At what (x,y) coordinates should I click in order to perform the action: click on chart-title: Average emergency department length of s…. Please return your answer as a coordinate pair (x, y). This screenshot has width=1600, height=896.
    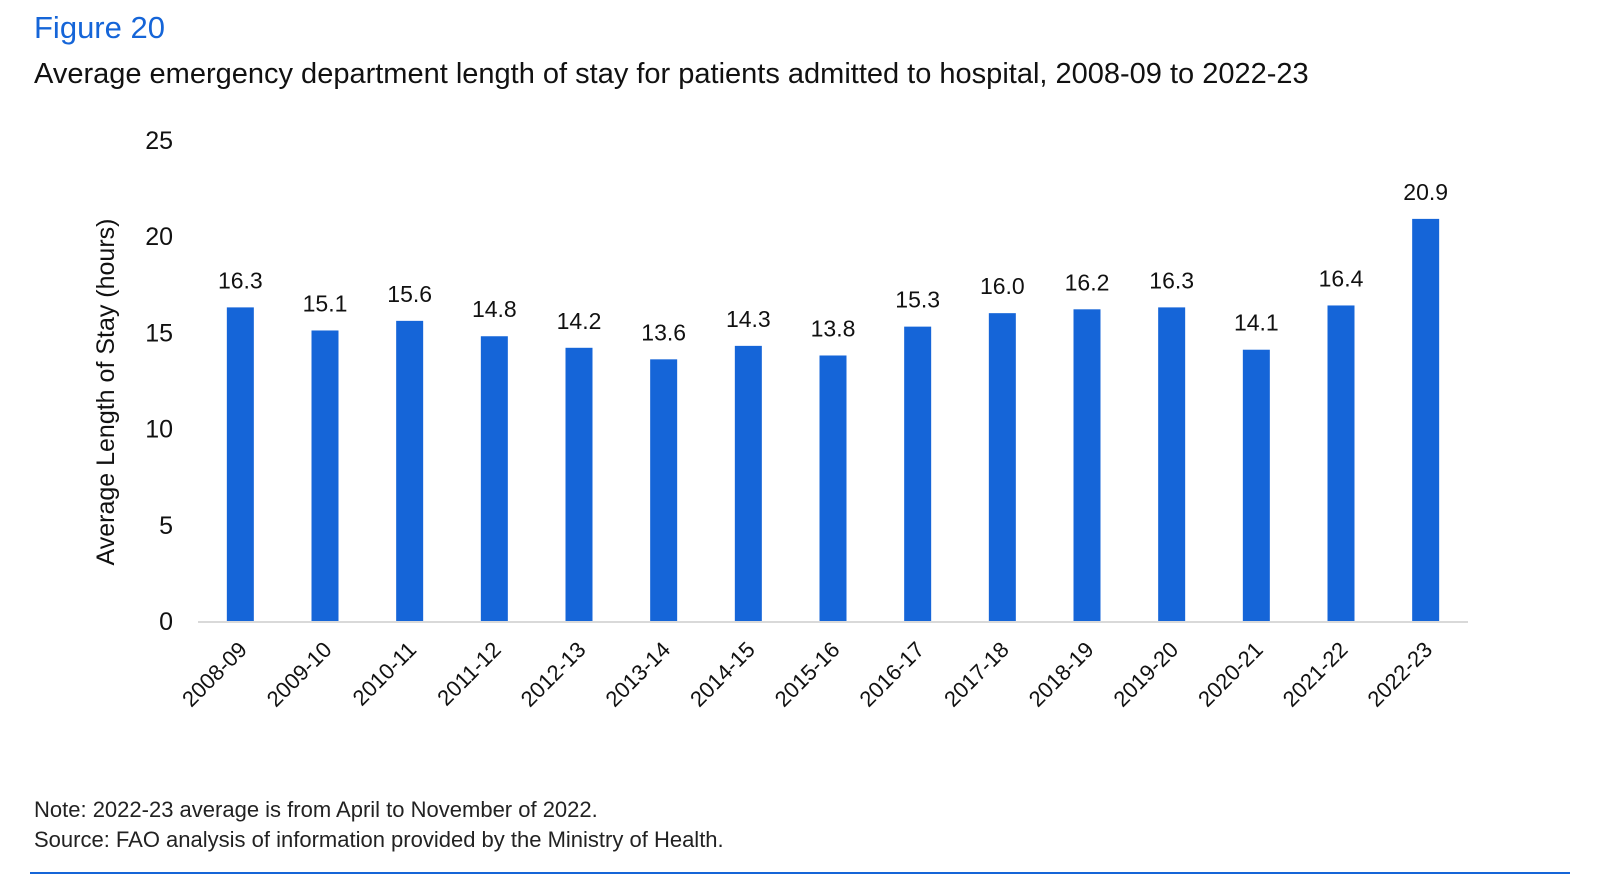
    Looking at the image, I should click on (671, 74).